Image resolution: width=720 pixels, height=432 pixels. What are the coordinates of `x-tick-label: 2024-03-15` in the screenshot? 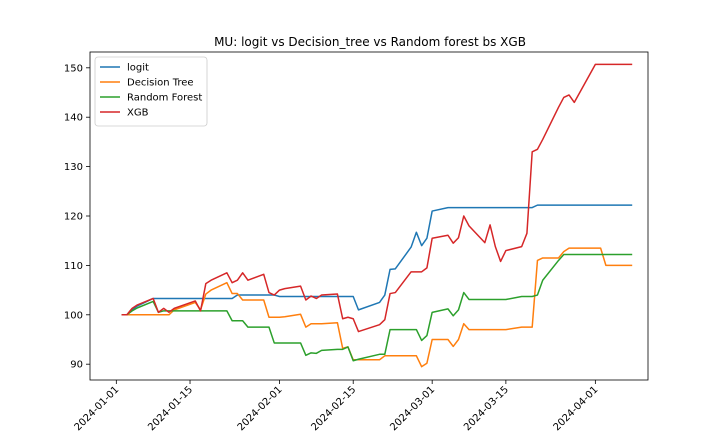 It's located at (486, 408).